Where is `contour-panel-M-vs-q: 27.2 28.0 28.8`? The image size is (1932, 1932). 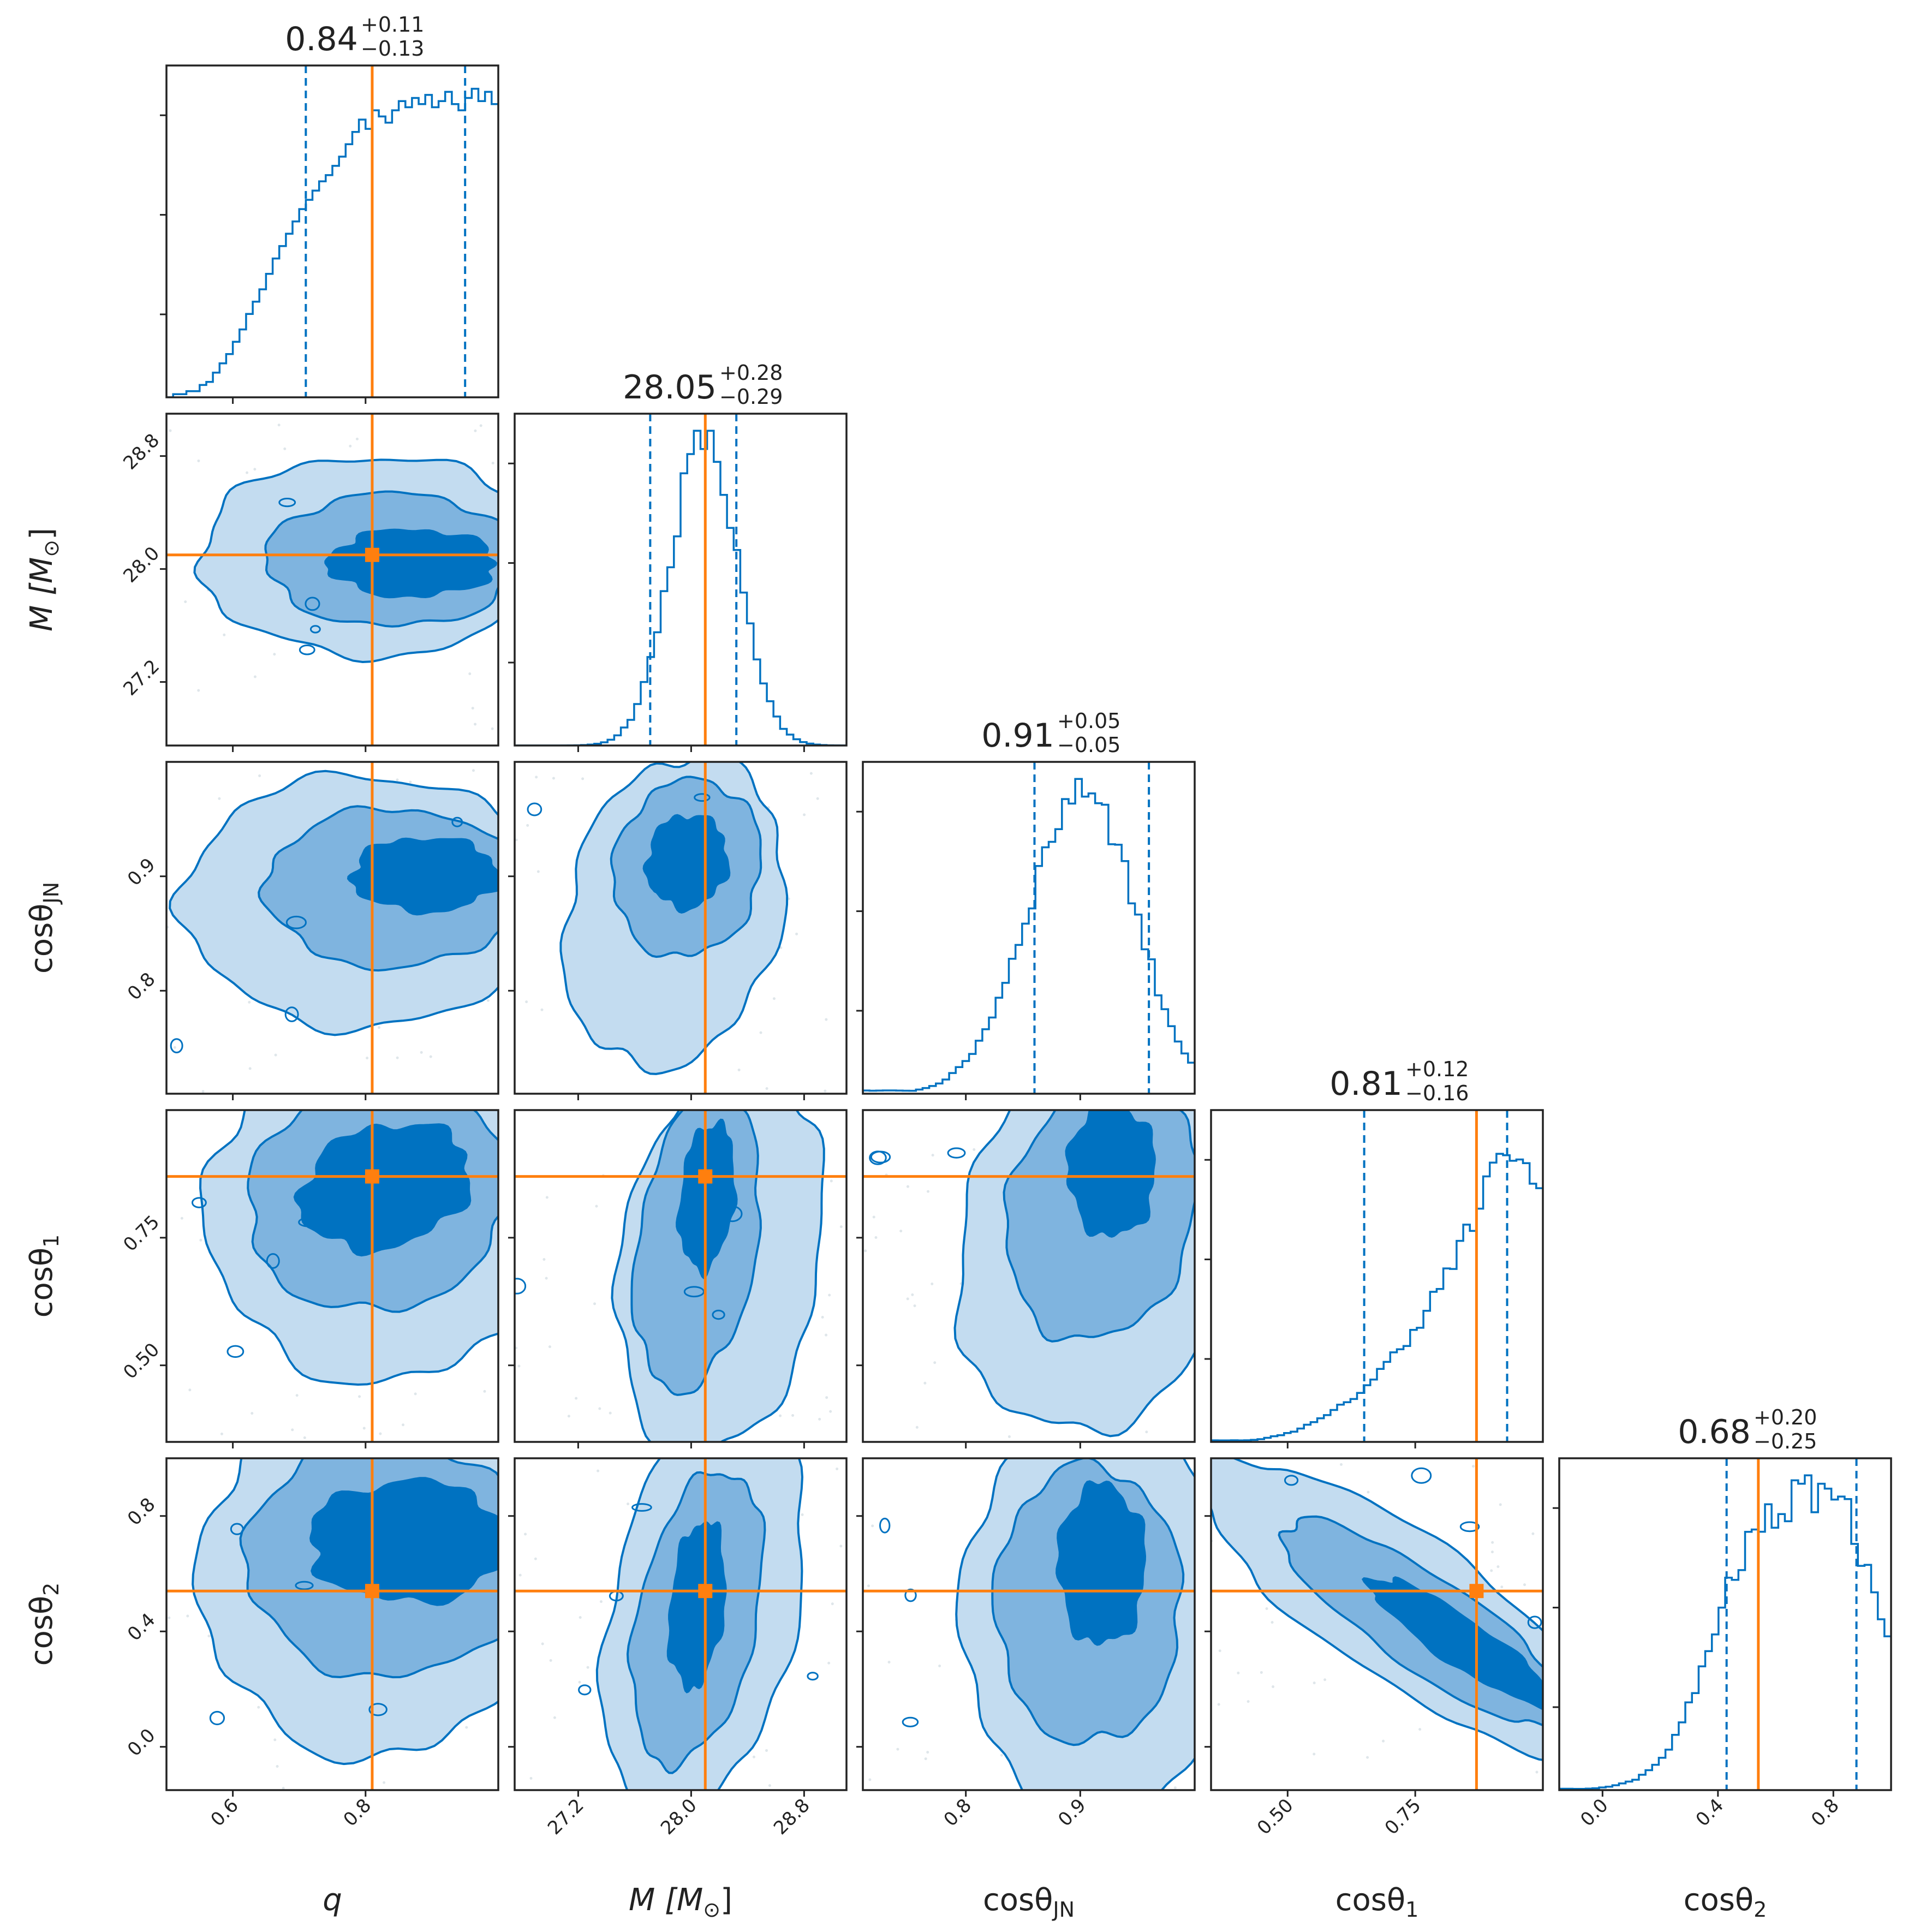 contour-panel-M-vs-q: 27.2 28.0 28.8 is located at coordinates (309, 582).